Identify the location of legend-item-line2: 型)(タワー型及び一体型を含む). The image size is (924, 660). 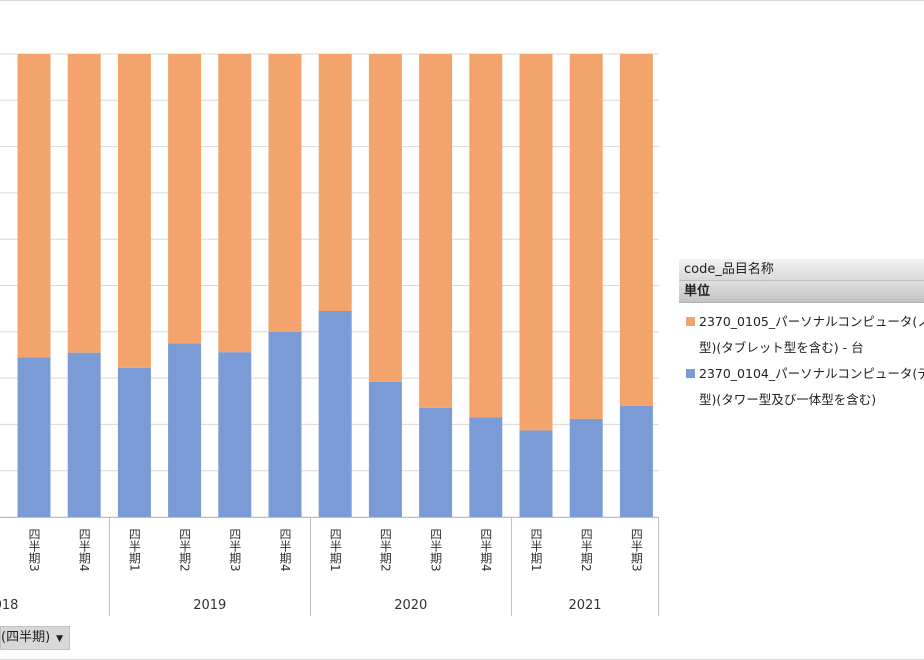
(788, 399).